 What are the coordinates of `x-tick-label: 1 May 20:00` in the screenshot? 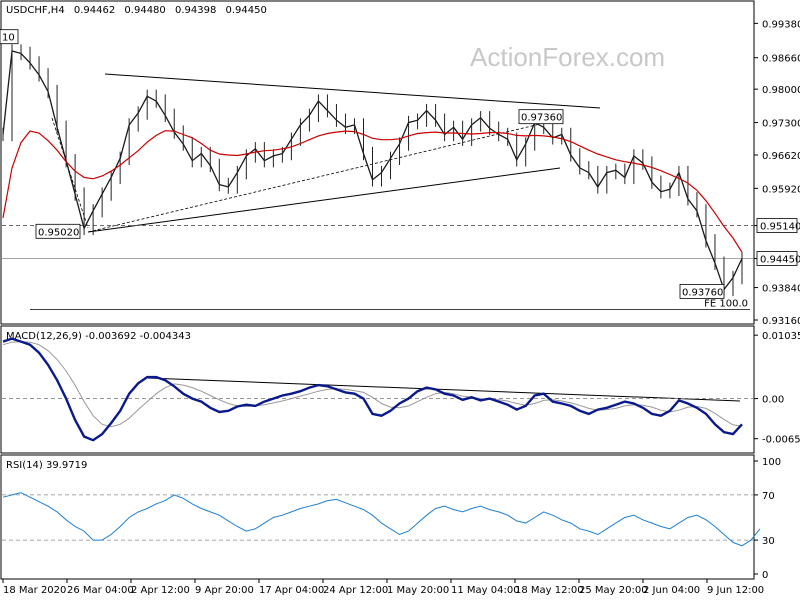 It's located at (418, 590).